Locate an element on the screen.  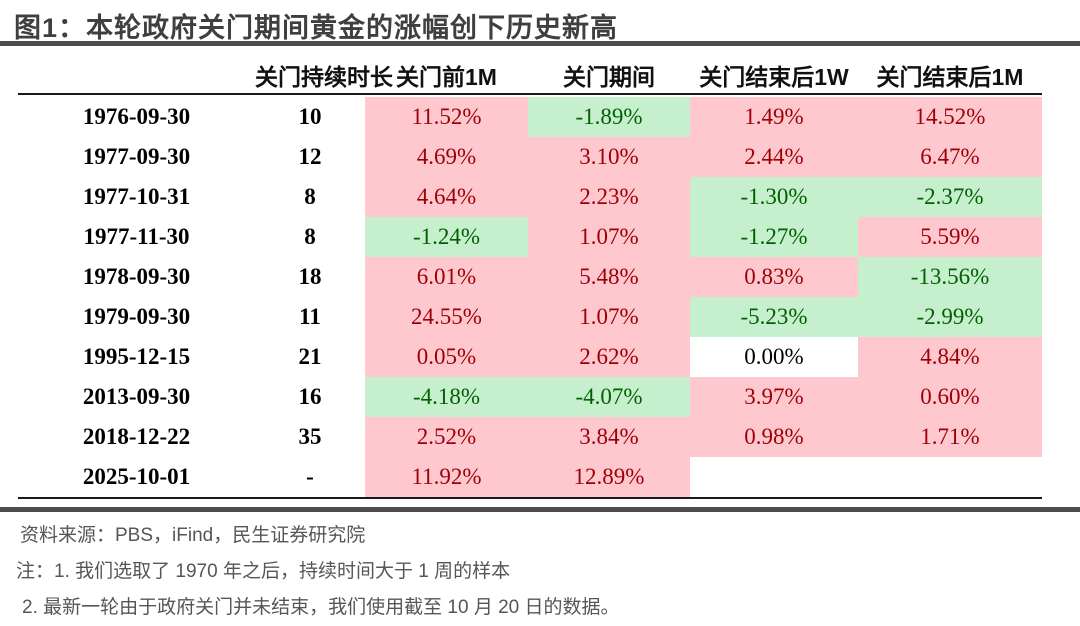
table-row: 1979-09-30 11 24.55% 1.07% -5.23% -2.99% is located at coordinates (530, 317).